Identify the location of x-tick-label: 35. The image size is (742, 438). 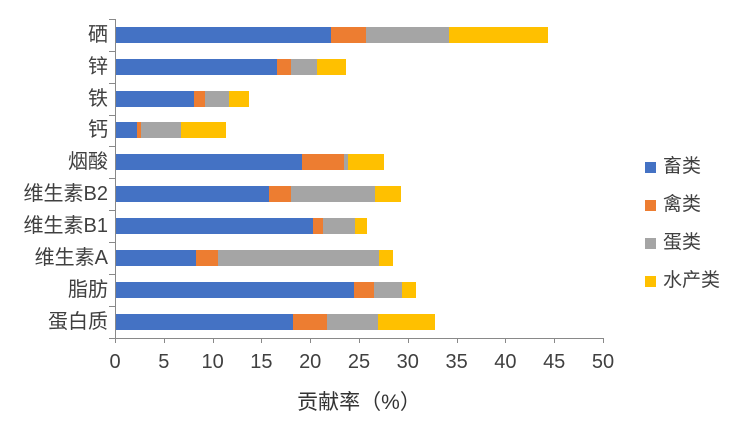
(456, 361).